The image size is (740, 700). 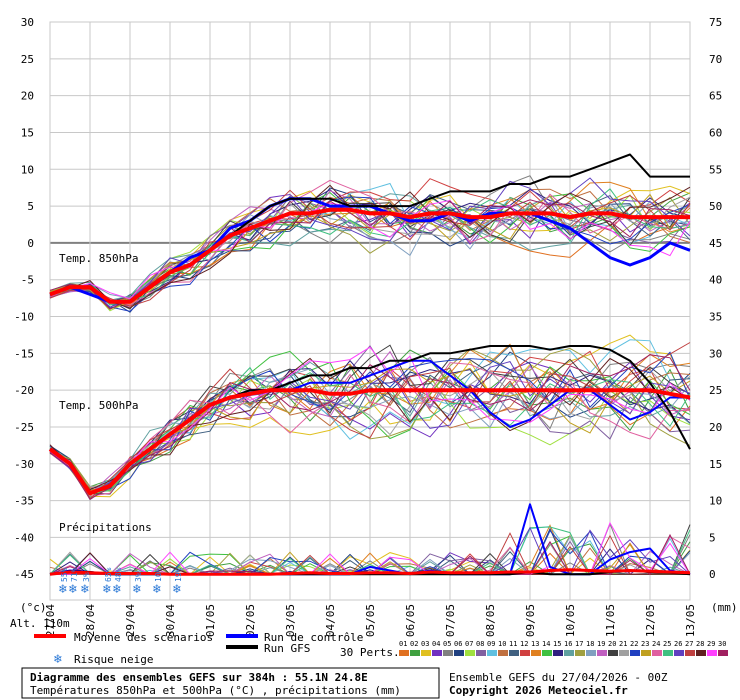 I want to click on footer-box, so click(x=230, y=683).